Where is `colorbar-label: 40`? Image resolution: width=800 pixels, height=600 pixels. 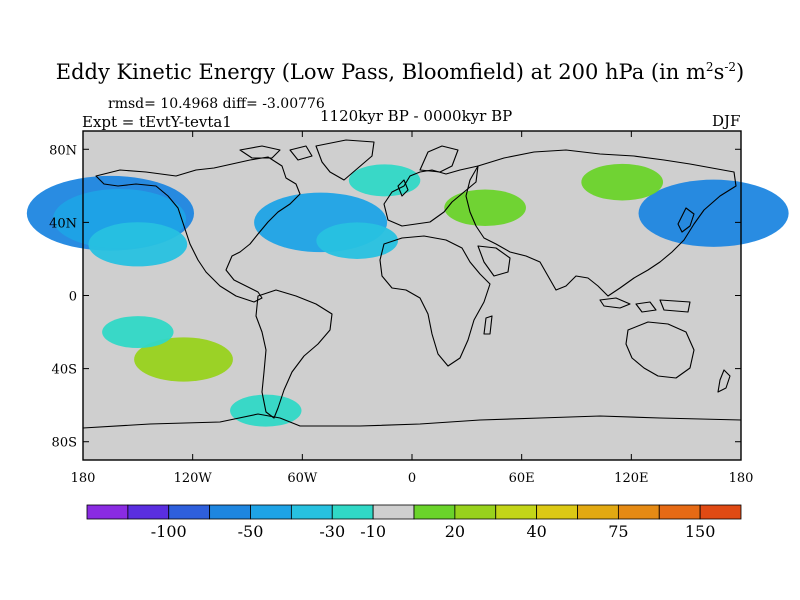 colorbar-label: 40 is located at coordinates (536, 531).